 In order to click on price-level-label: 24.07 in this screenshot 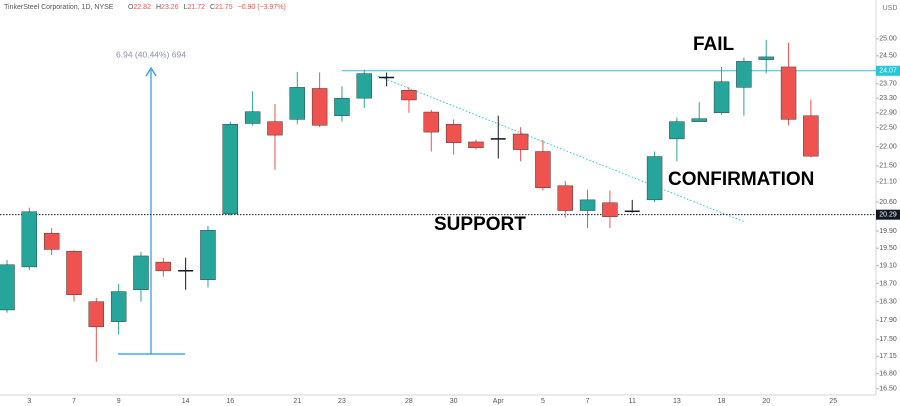, I will do `click(888, 71)`.